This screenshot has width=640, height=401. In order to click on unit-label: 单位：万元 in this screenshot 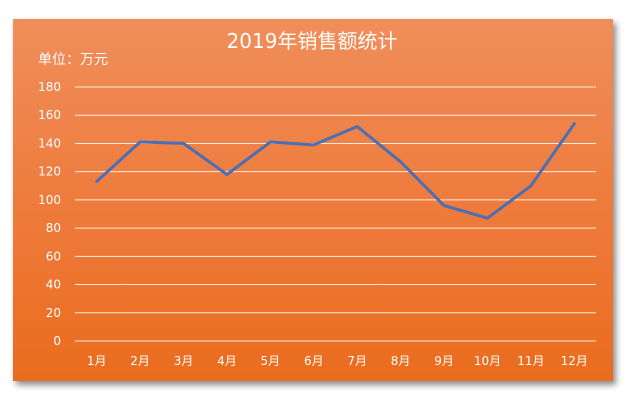, I will do `click(73, 60)`.